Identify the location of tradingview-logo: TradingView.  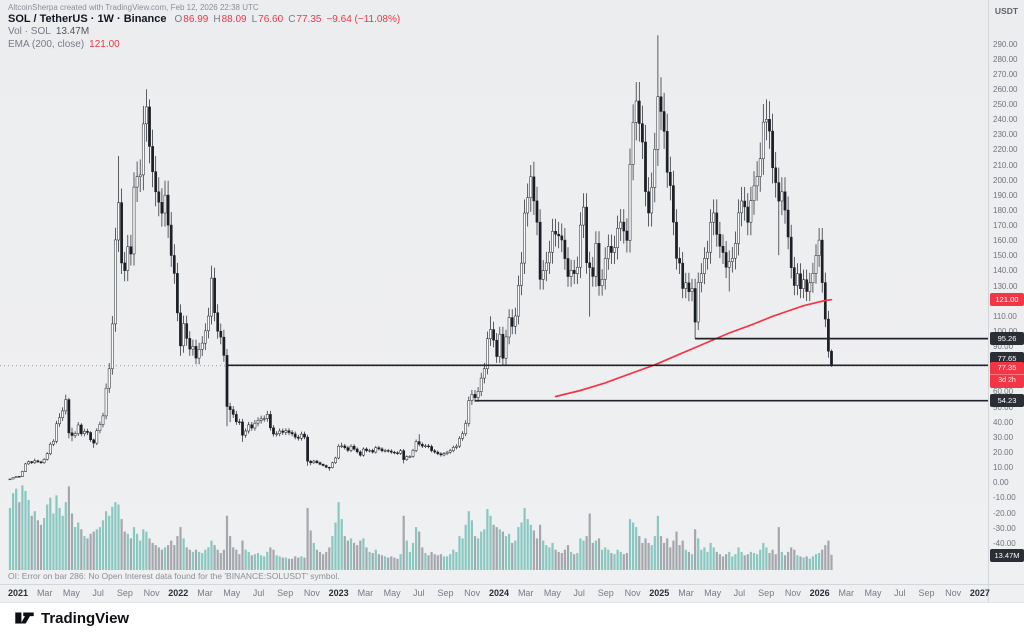
(71, 618).